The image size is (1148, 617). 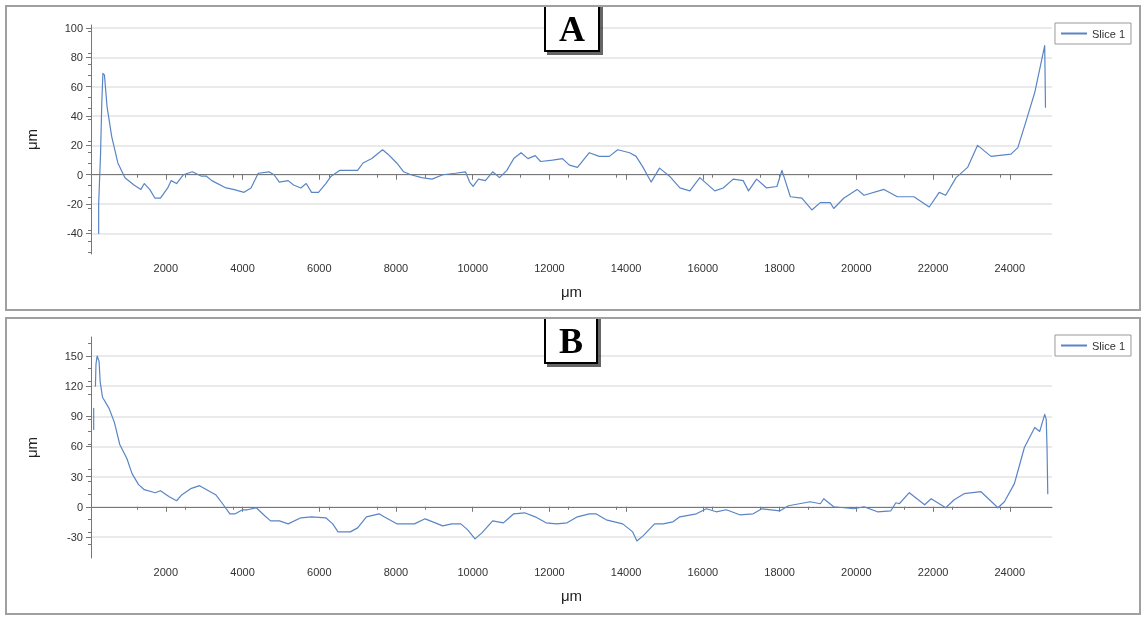 What do you see at coordinates (73, 27) in the screenshot?
I see `y-tick-label: 100` at bounding box center [73, 27].